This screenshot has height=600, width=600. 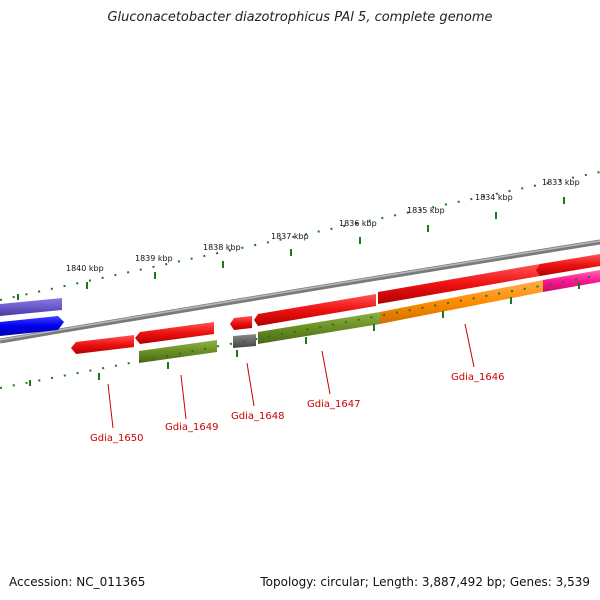 I want to click on gene-orange, so click(x=461, y=302).